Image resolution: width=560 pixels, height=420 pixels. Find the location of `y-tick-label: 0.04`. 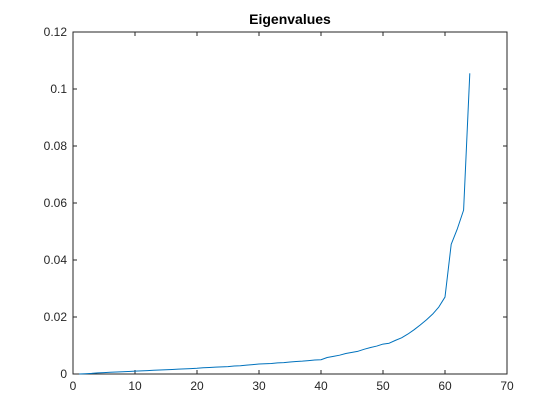

y-tick-label: 0.04 is located at coordinates (56, 260).